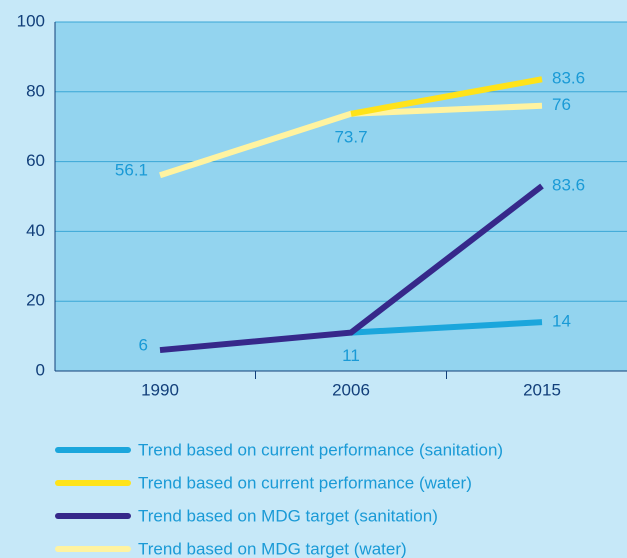 Image resolution: width=627 pixels, height=558 pixels. Describe the element at coordinates (561, 104) in the screenshot. I see `data-label: 76` at that location.